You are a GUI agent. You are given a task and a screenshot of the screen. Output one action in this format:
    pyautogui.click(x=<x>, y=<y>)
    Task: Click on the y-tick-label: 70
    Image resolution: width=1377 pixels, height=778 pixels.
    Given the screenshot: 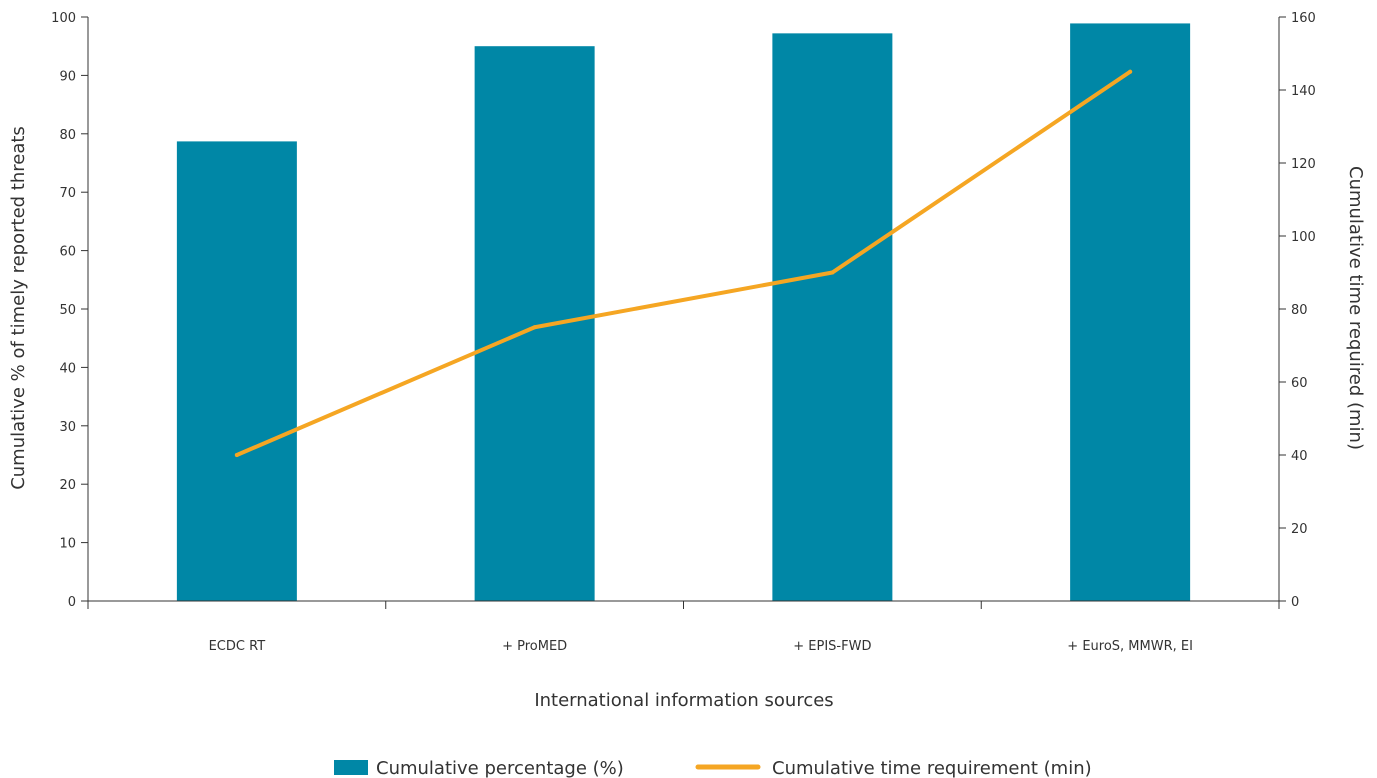 What is the action you would take?
    pyautogui.click(x=67, y=193)
    